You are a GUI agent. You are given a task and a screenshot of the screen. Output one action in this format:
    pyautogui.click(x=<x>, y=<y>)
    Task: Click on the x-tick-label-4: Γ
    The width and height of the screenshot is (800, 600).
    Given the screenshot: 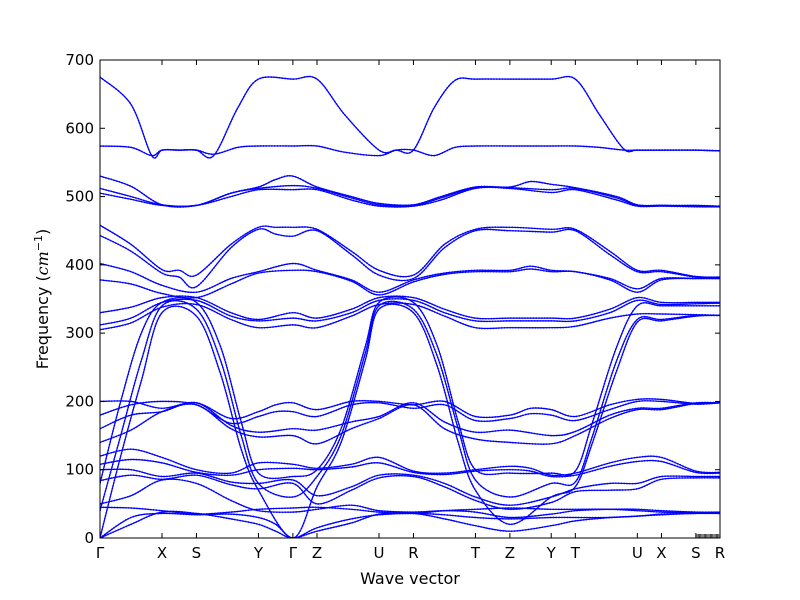 What is the action you would take?
    pyautogui.click(x=293, y=553)
    